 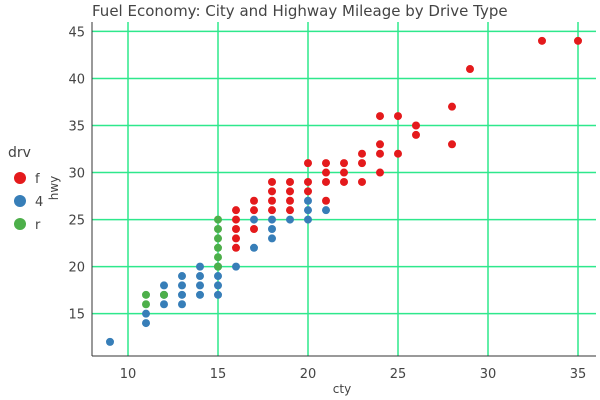 What do you see at coordinates (38, 225) in the screenshot?
I see `legend-label-r: r` at bounding box center [38, 225].